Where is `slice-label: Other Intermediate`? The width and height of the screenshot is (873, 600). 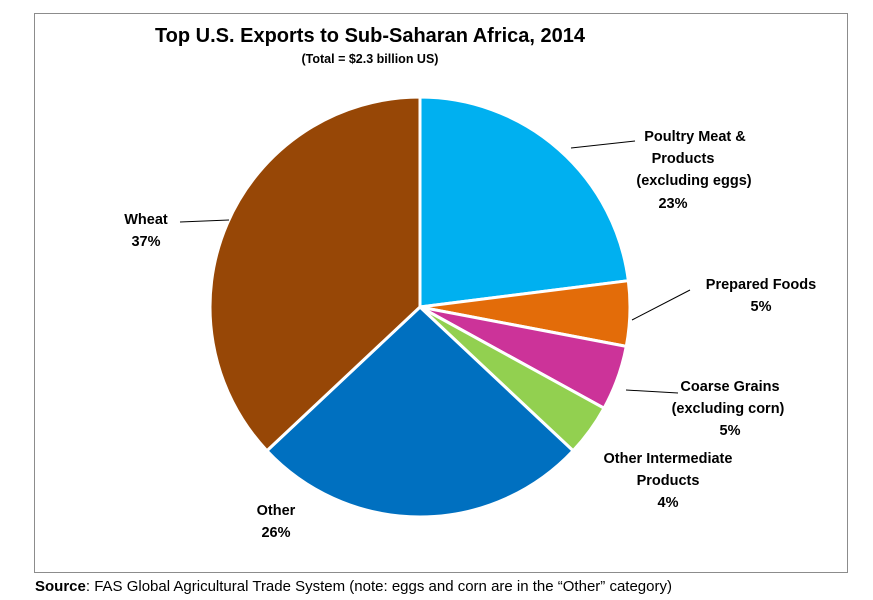 slice-label: Other Intermediate is located at coordinates (668, 459).